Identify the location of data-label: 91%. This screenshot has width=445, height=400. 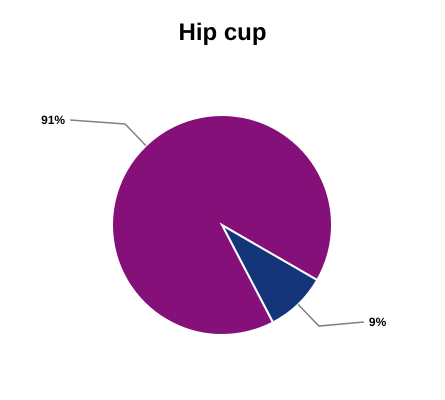
(53, 119).